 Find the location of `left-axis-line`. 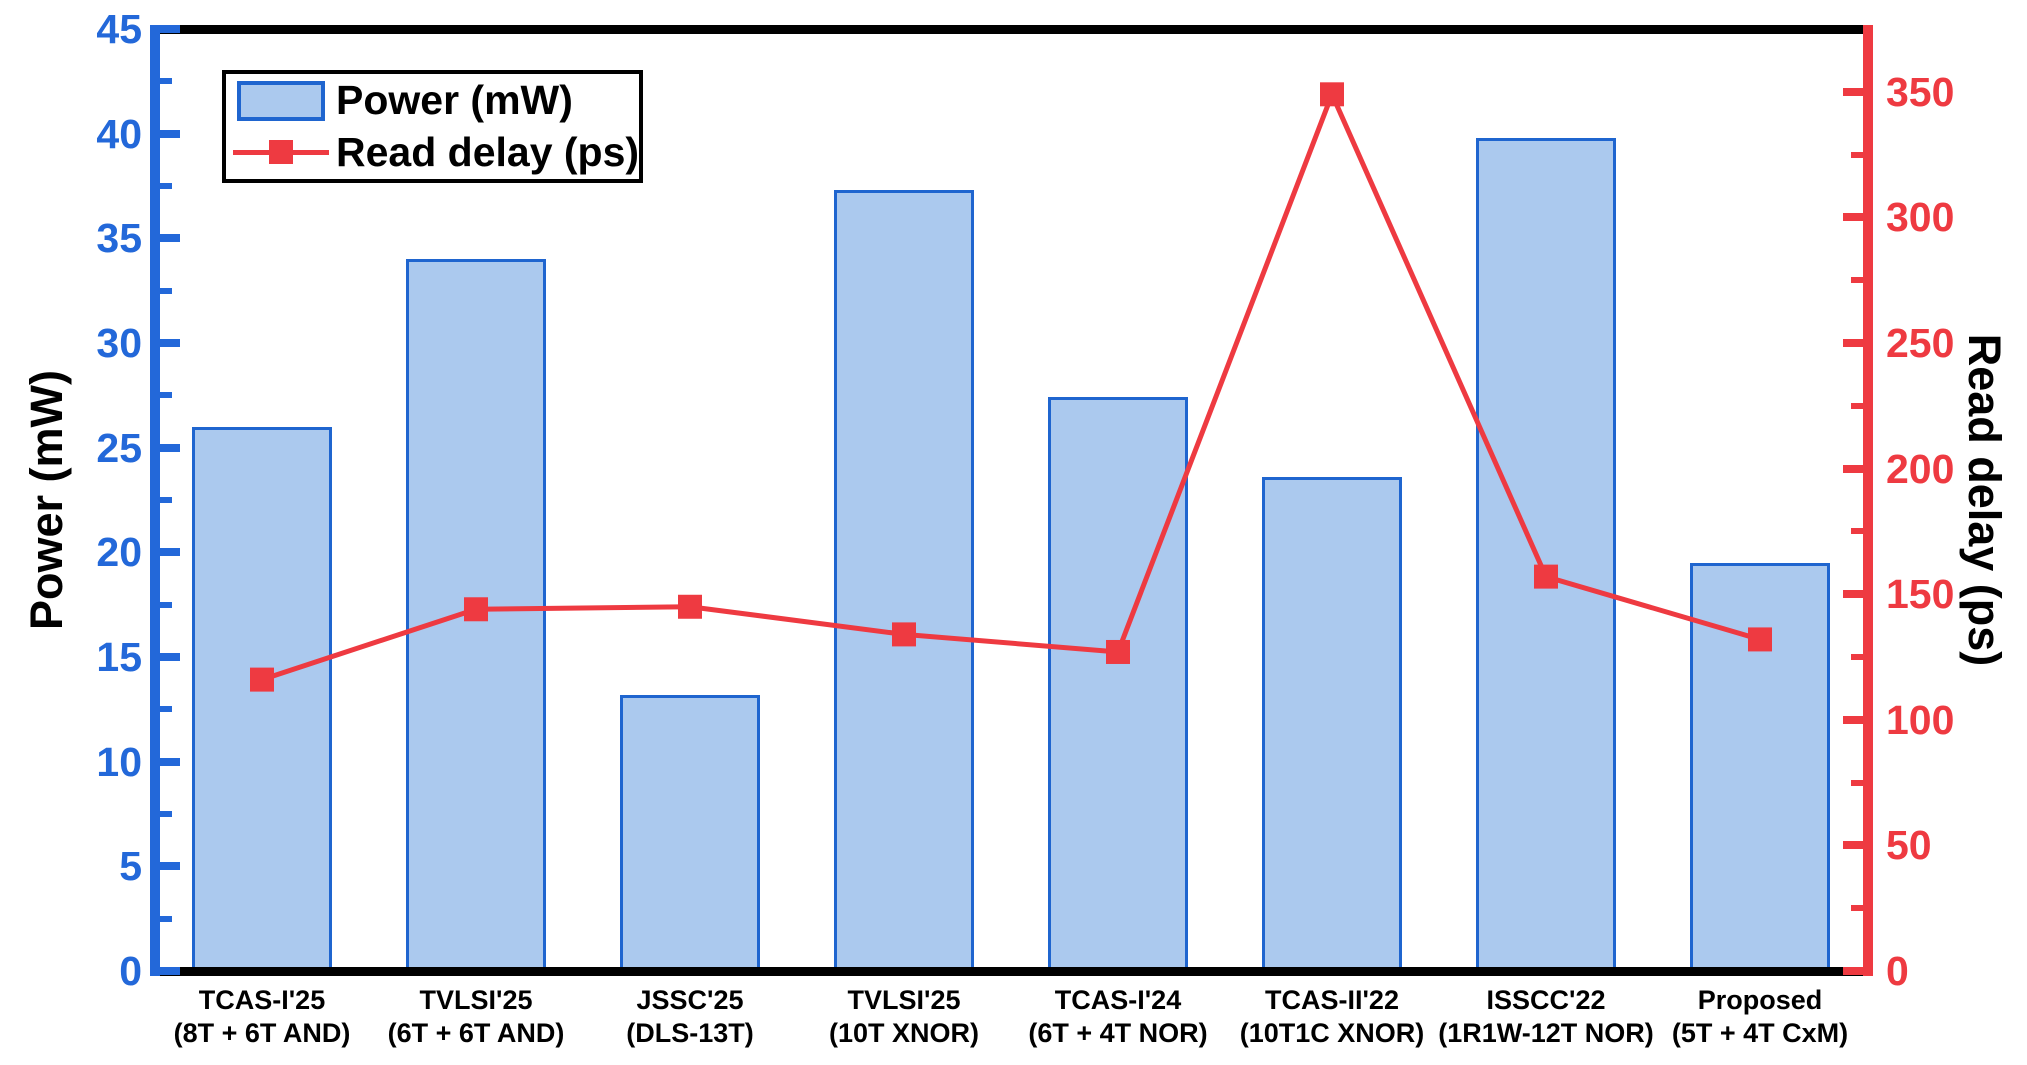

left-axis-line is located at coordinates (155, 500).